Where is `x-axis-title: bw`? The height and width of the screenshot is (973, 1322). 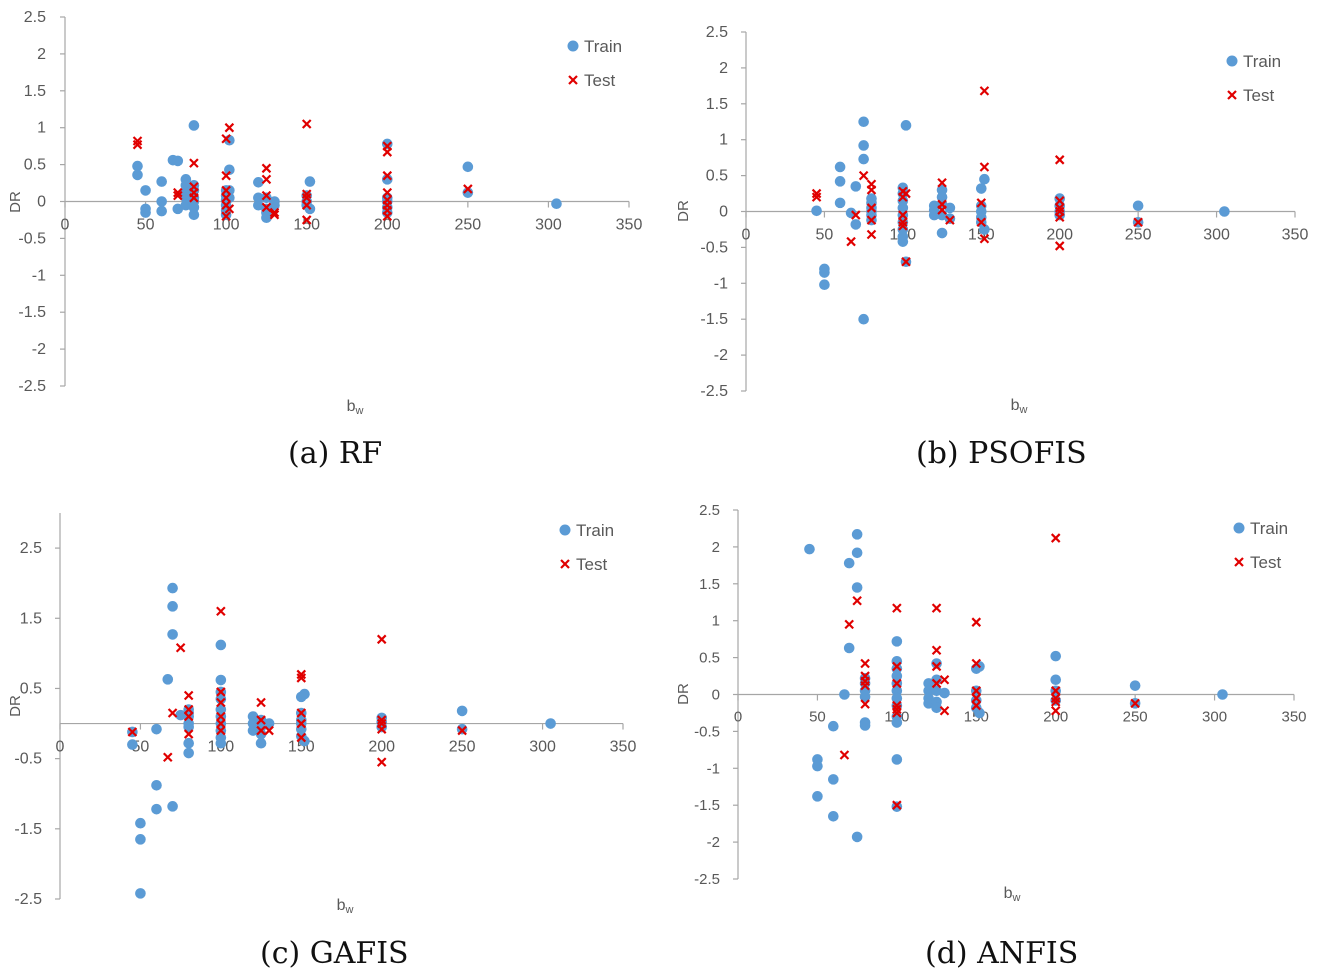
x-axis-title: bw is located at coordinates (1012, 894).